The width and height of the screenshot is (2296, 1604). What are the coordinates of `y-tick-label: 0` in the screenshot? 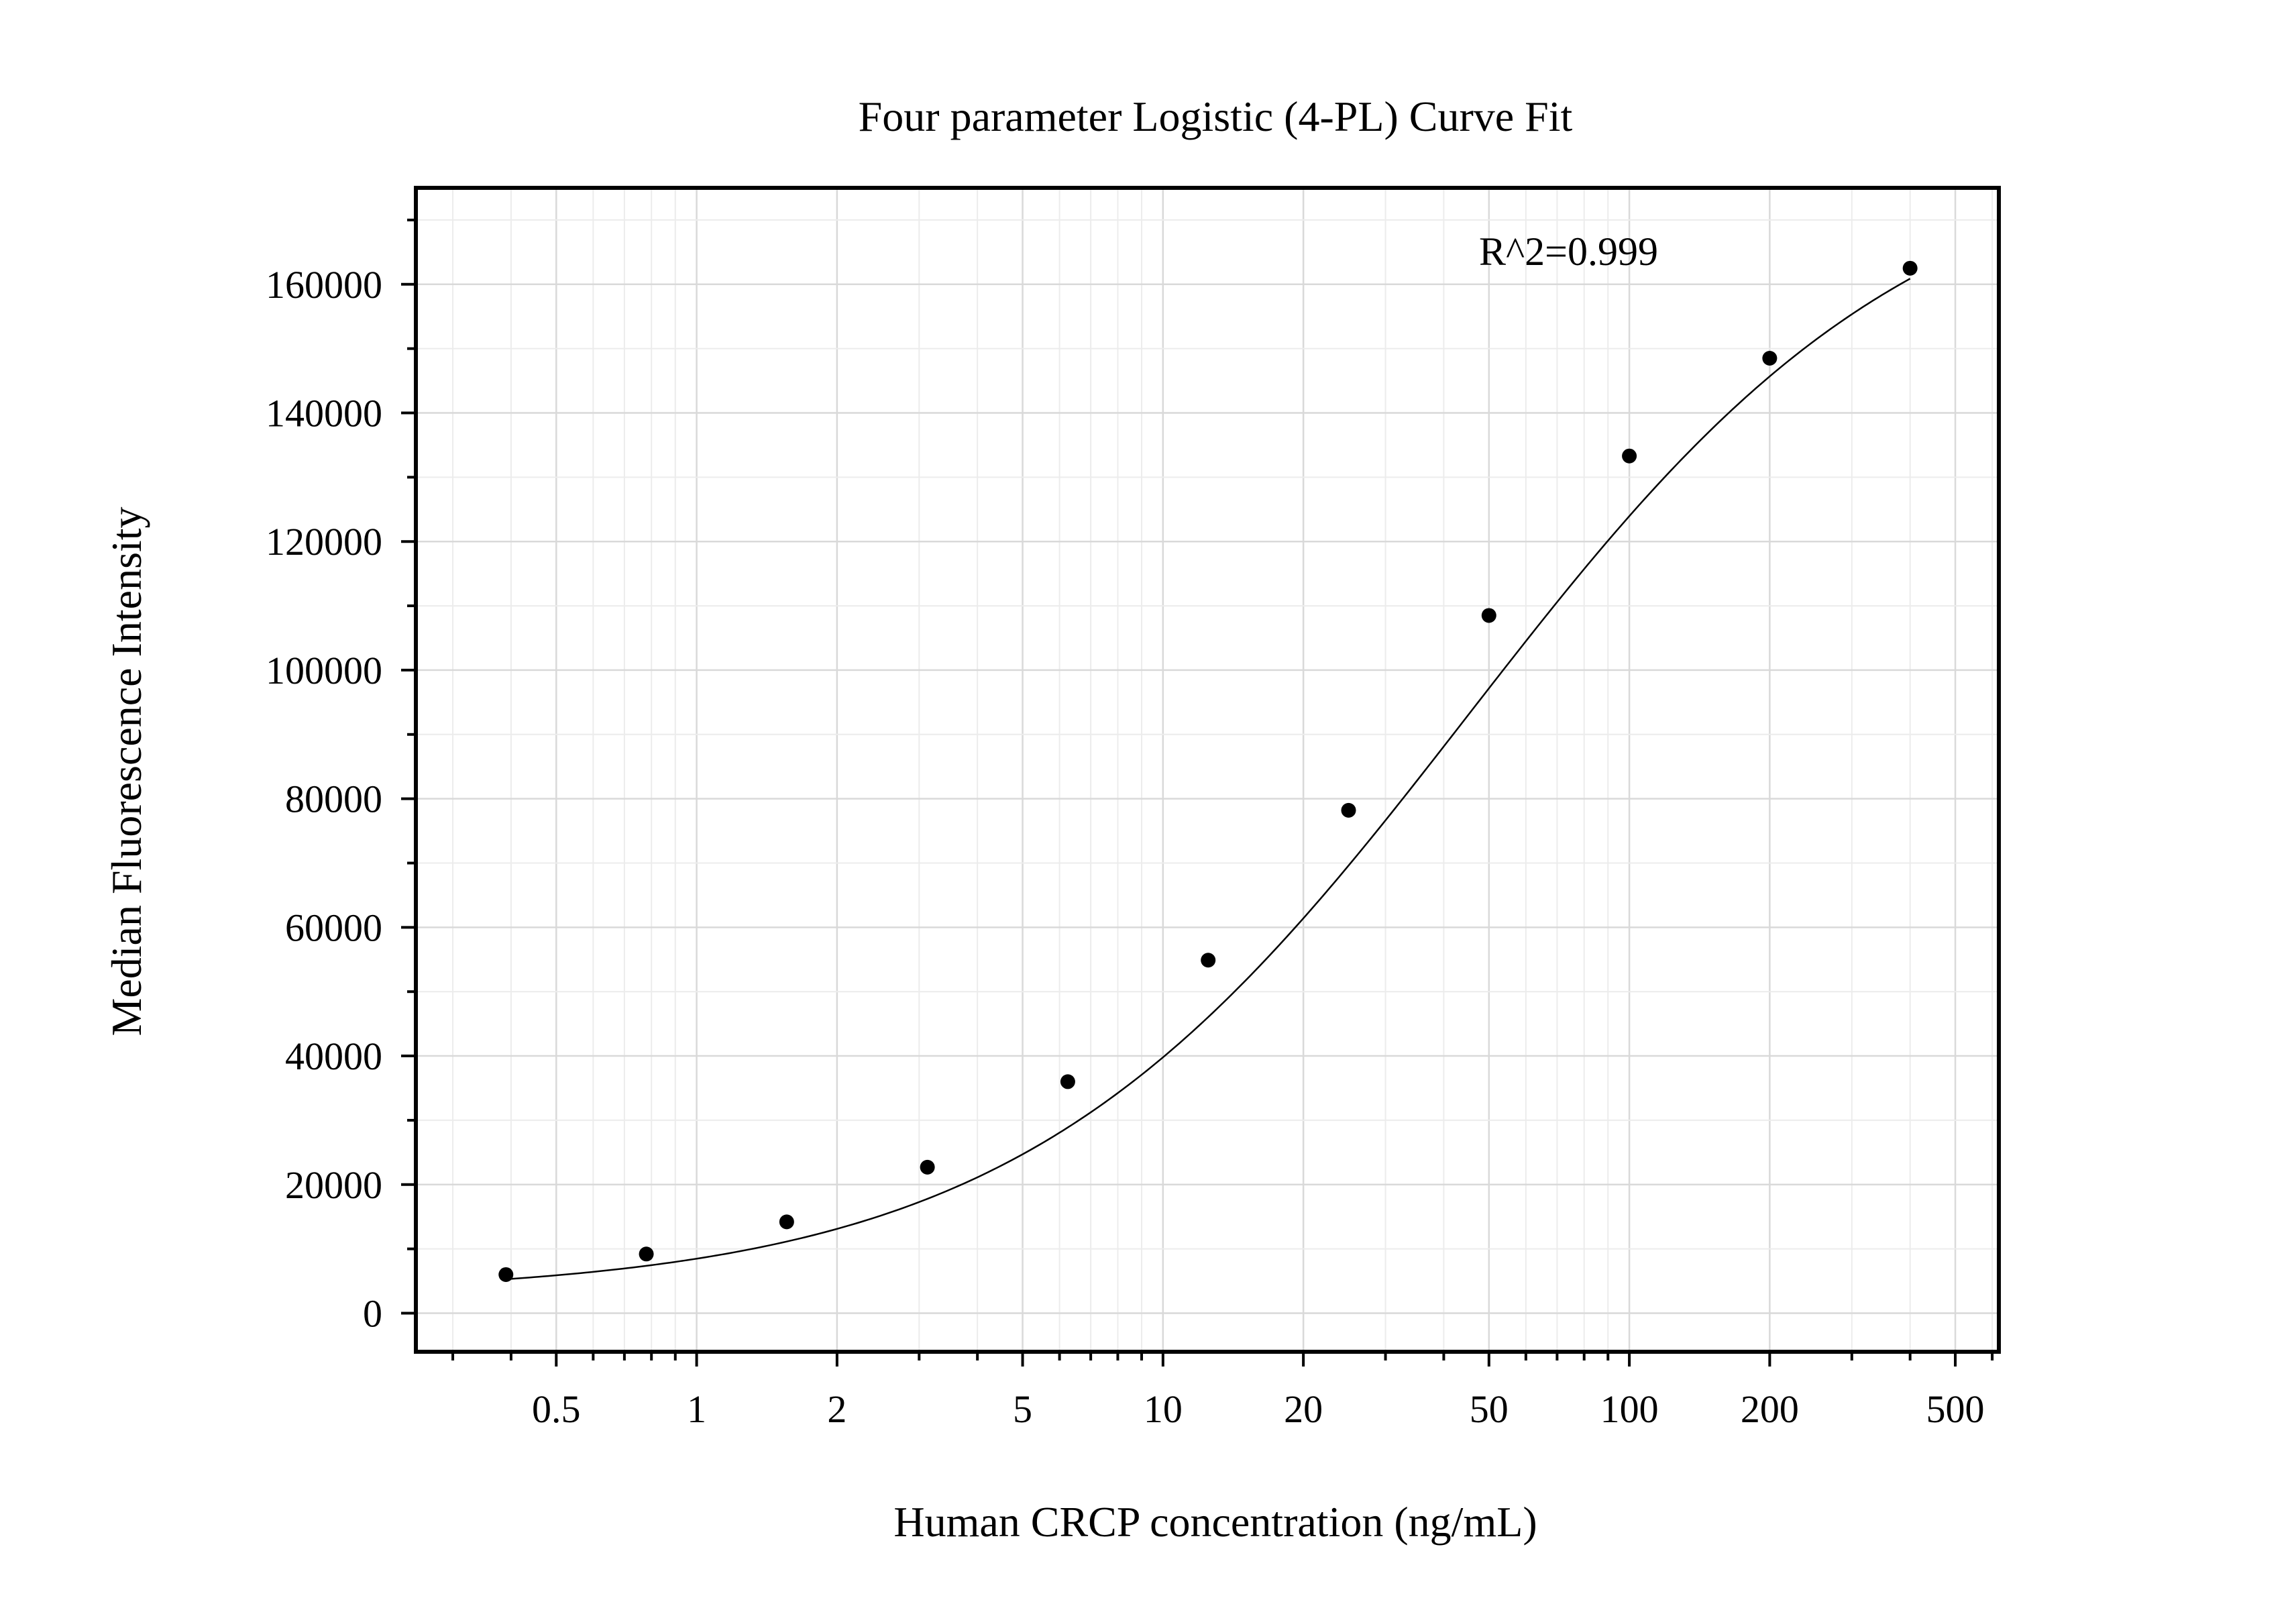 It's located at (373, 1313).